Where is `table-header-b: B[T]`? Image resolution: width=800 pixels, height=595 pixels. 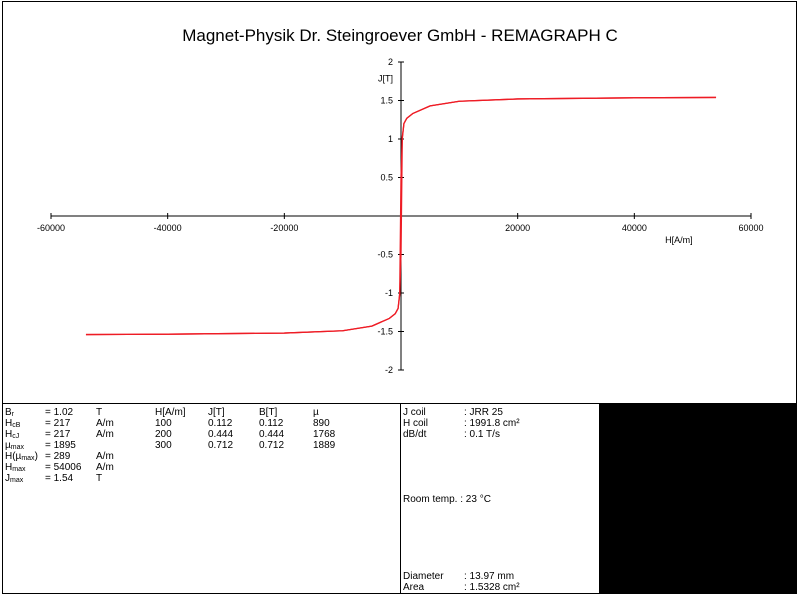
table-header-b: B[T] is located at coordinates (268, 412).